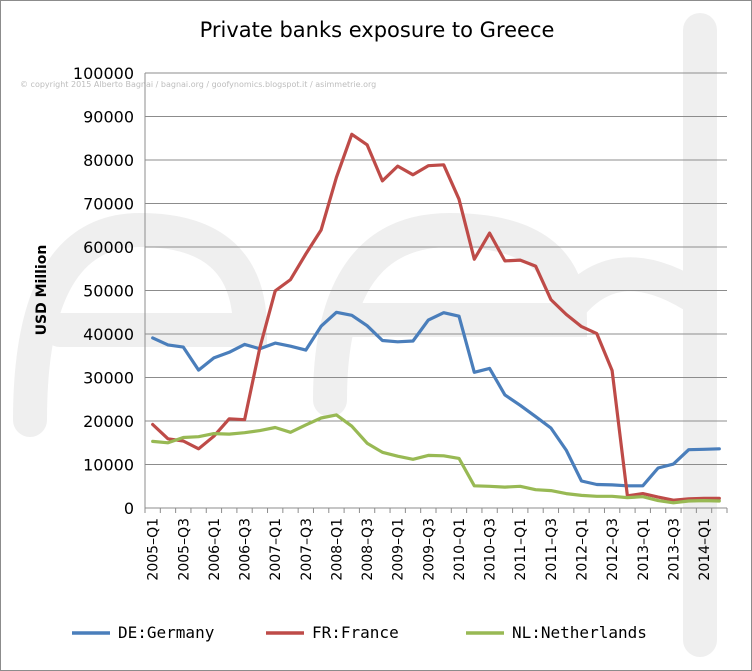 The image size is (752, 671). I want to click on legend-label: FR:France, so click(355, 632).